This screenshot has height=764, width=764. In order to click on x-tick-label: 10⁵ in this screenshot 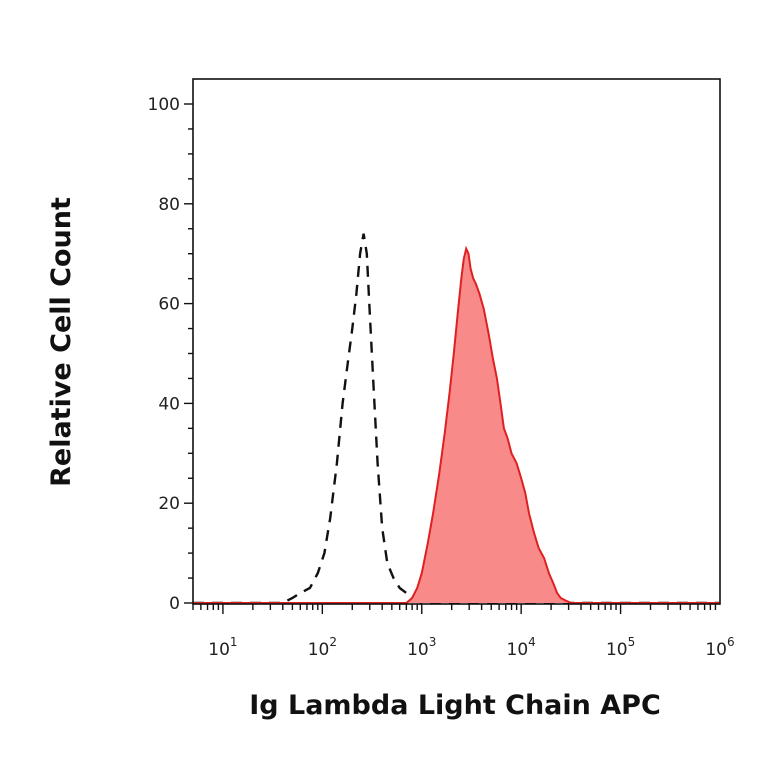, I will do `click(620, 647)`.